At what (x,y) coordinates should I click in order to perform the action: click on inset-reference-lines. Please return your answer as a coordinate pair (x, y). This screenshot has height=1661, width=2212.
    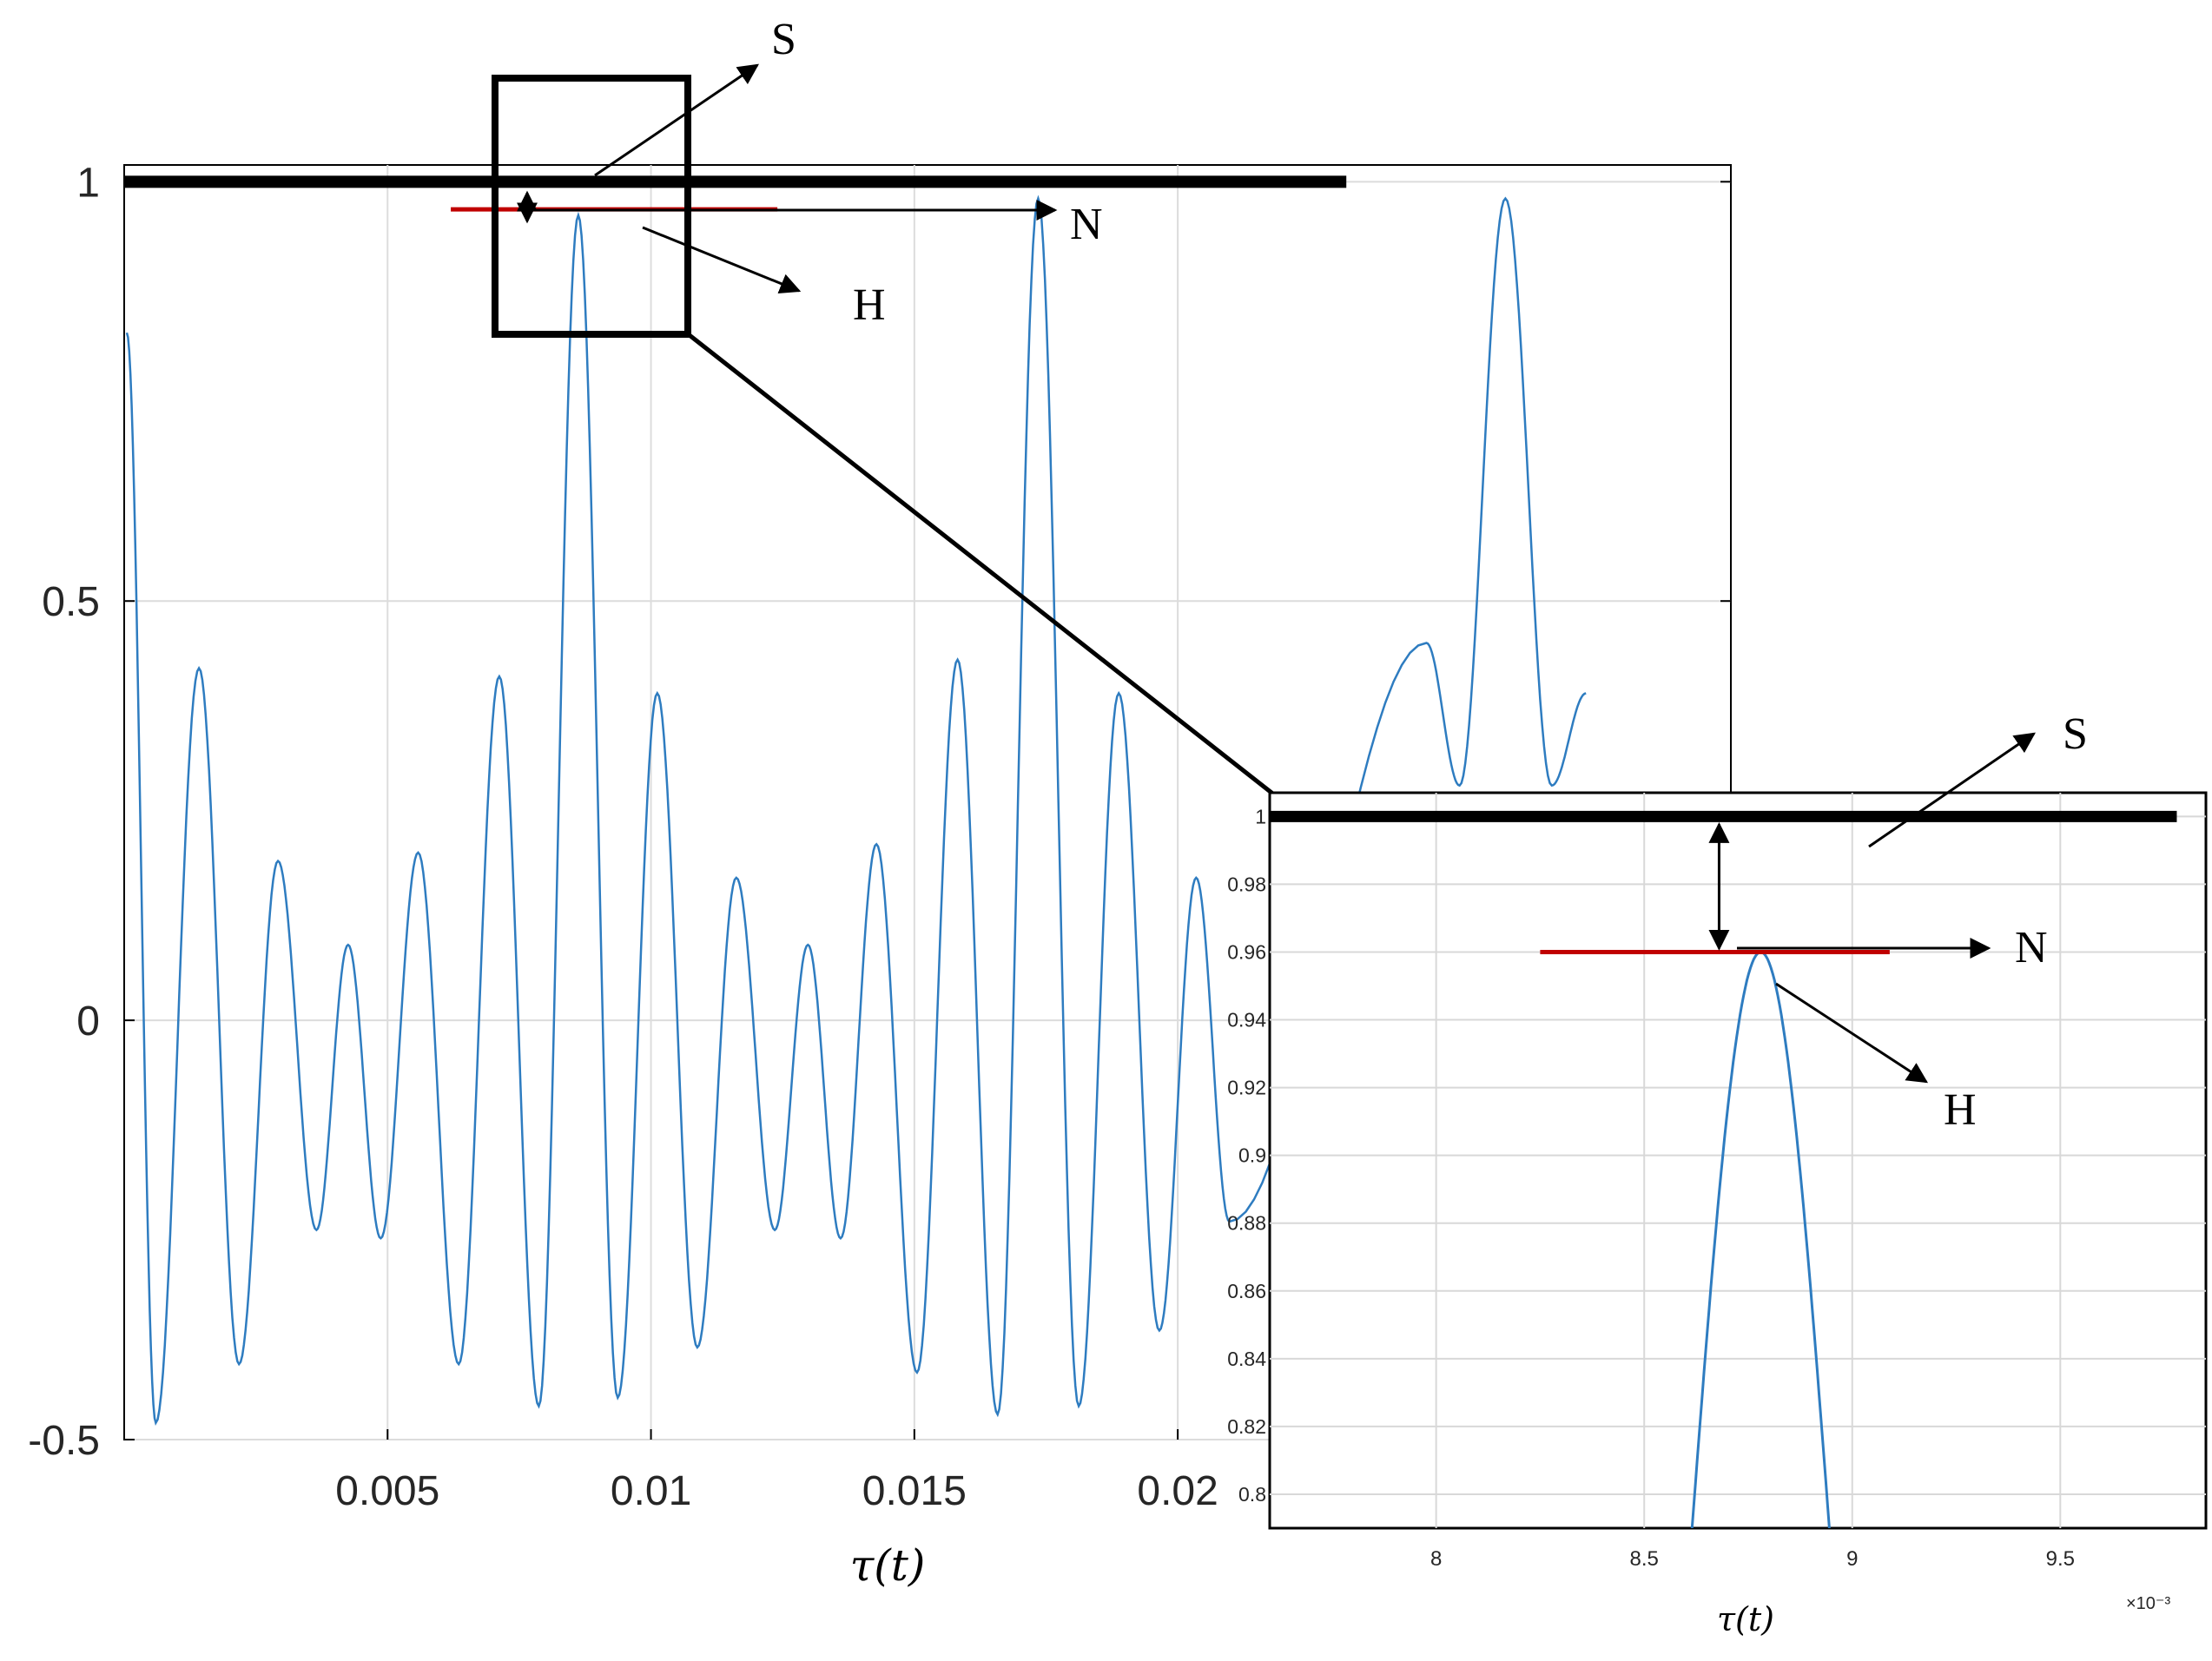
    Looking at the image, I should click on (1724, 882).